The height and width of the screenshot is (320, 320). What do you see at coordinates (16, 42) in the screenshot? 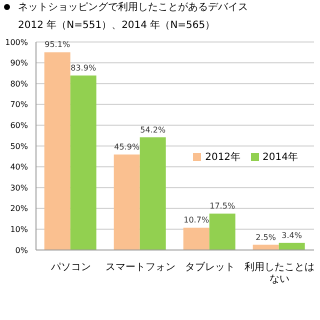
I see `y-tick-label: 100%` at bounding box center [16, 42].